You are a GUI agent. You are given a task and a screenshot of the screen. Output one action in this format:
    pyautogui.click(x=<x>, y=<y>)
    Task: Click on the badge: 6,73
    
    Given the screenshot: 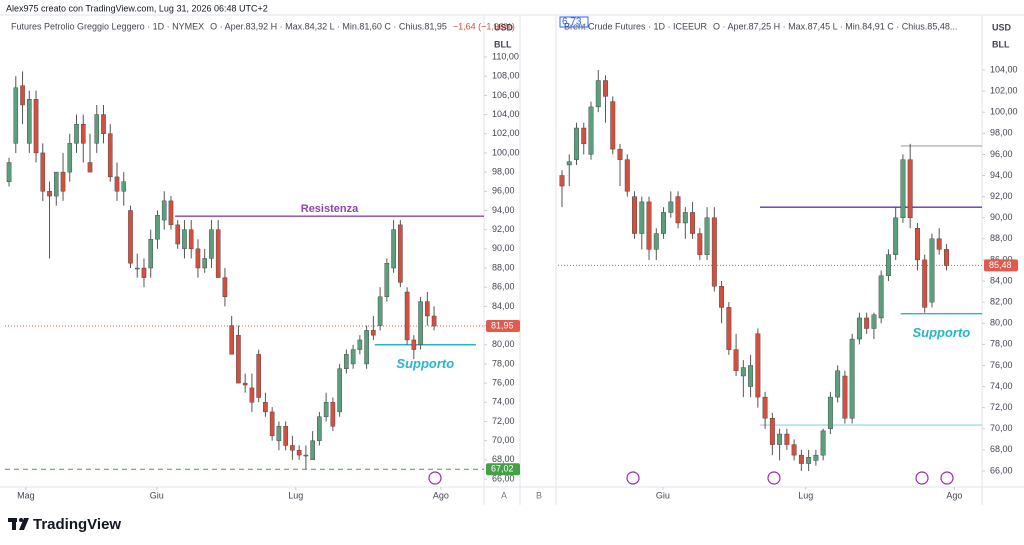 What is the action you would take?
    pyautogui.click(x=572, y=22)
    